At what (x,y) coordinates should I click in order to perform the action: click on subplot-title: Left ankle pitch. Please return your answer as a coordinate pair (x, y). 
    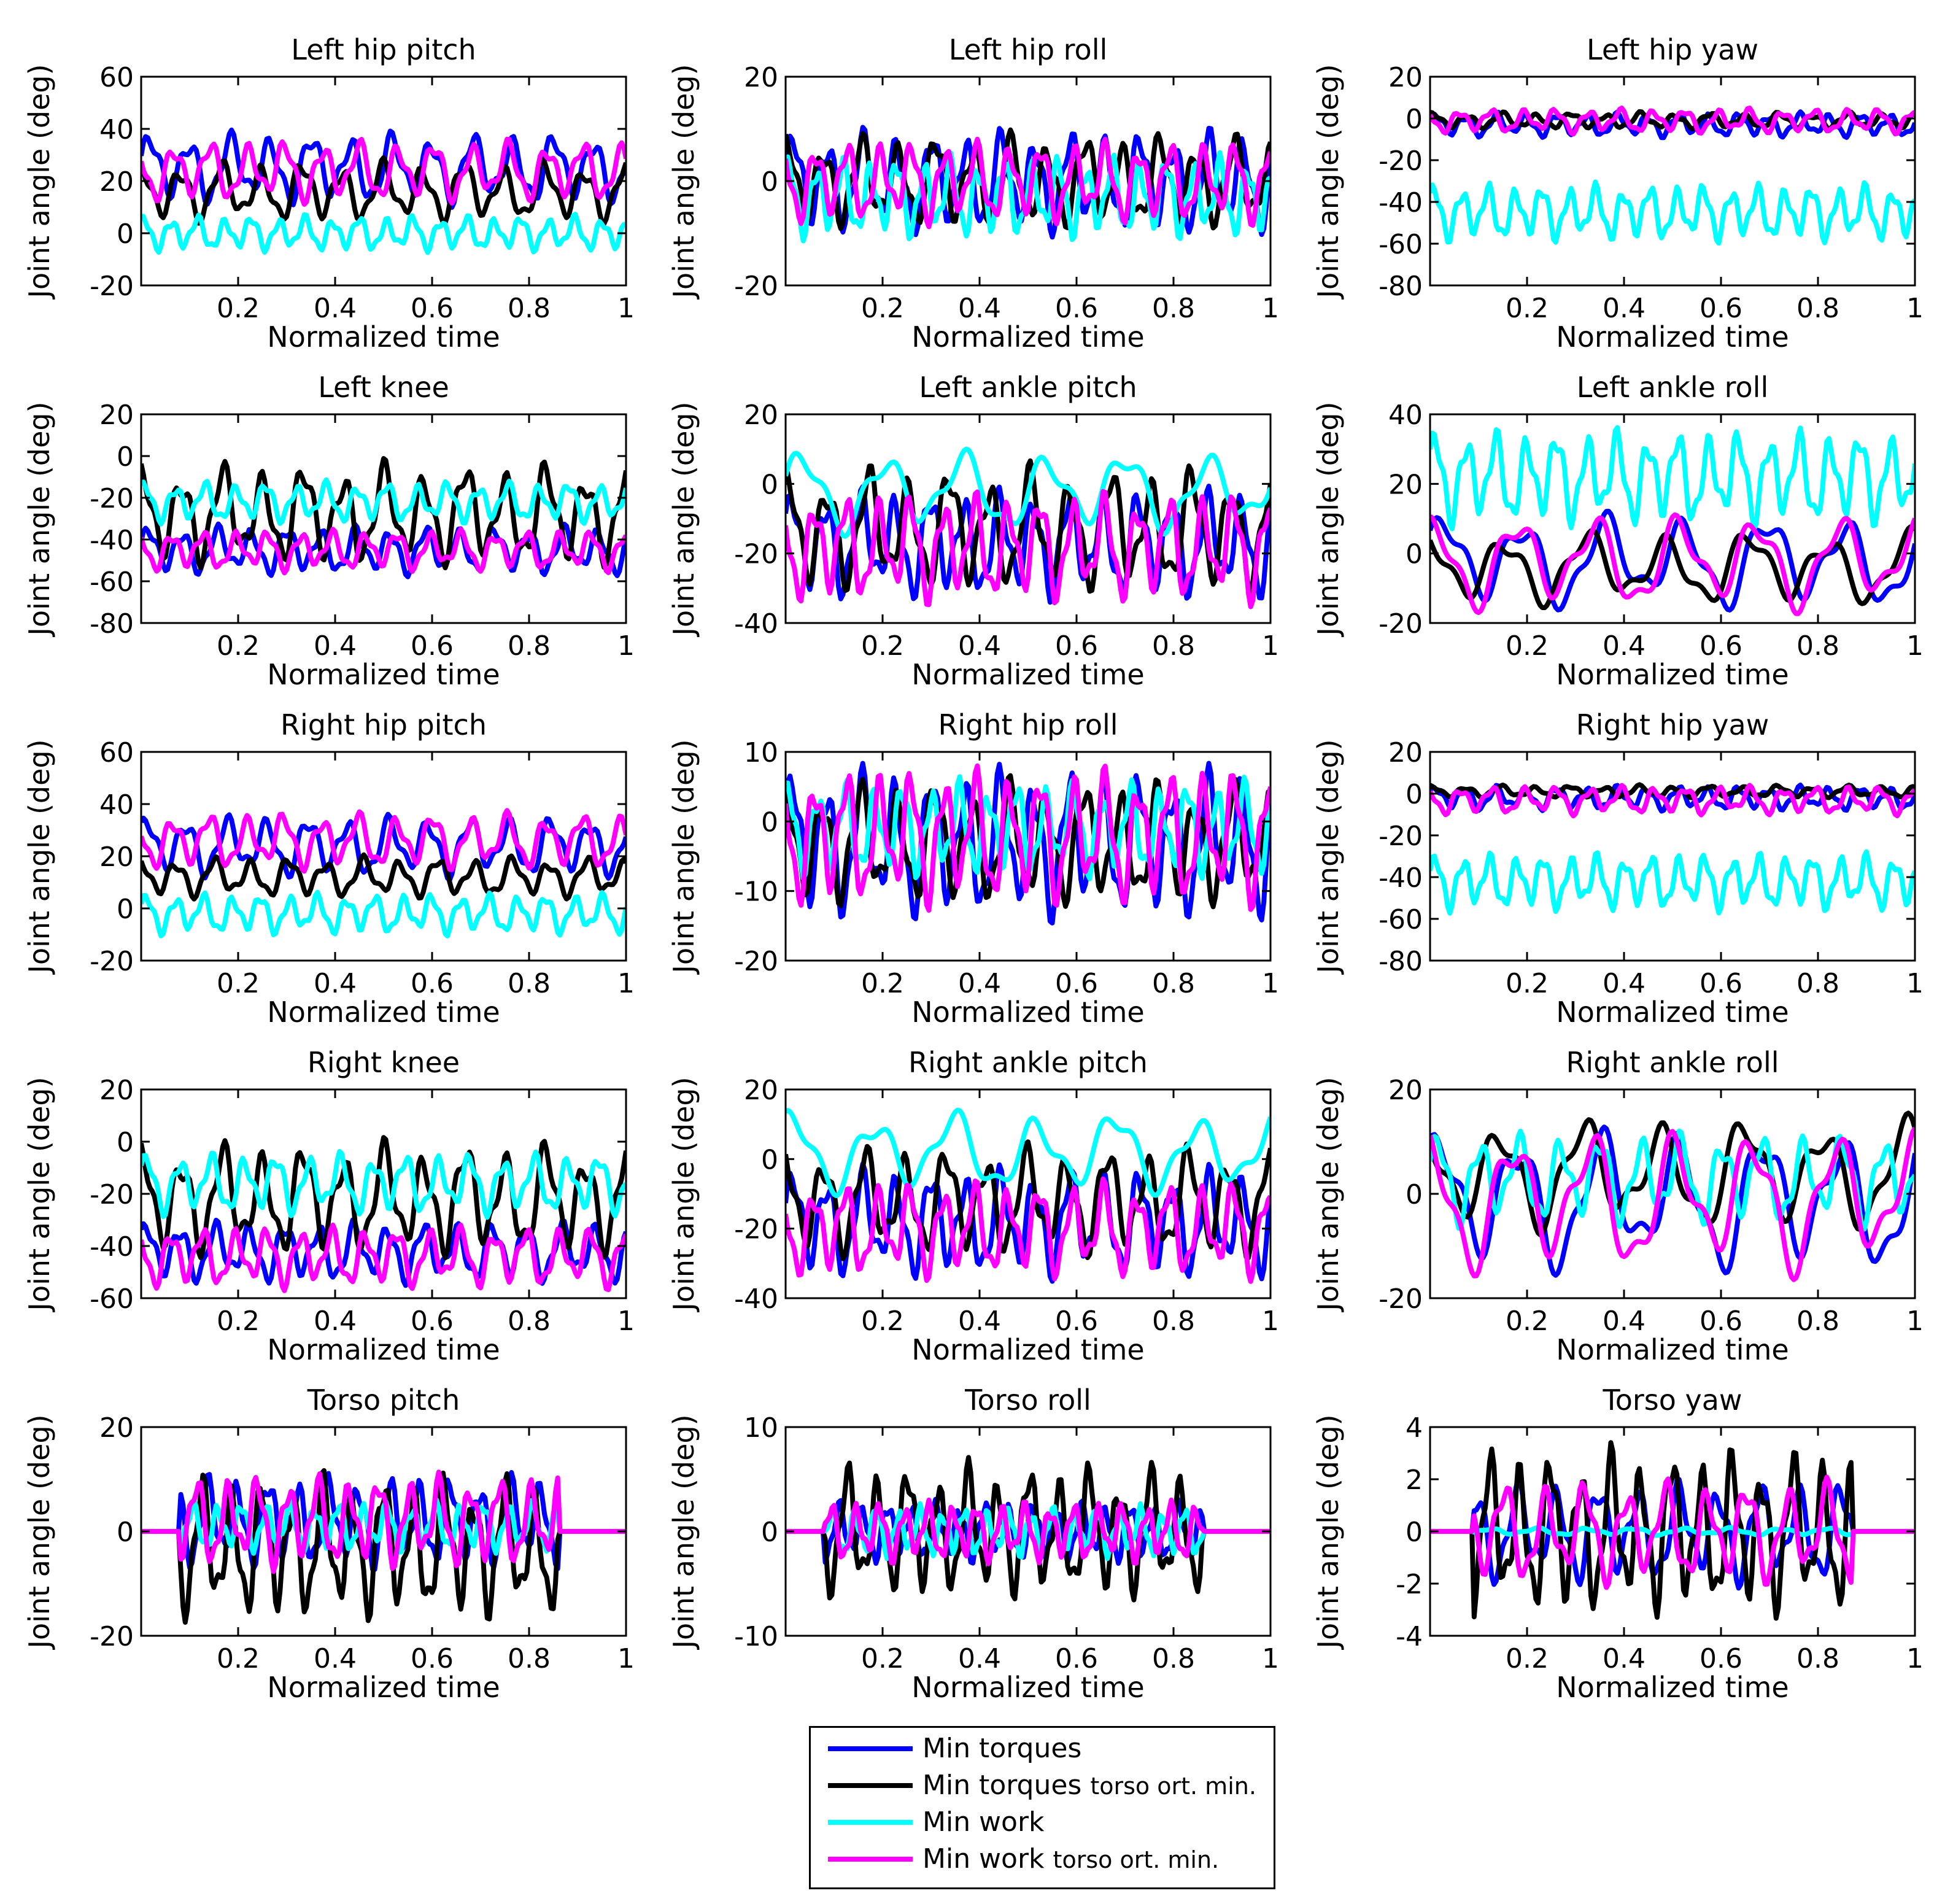
    Looking at the image, I should click on (1028, 387).